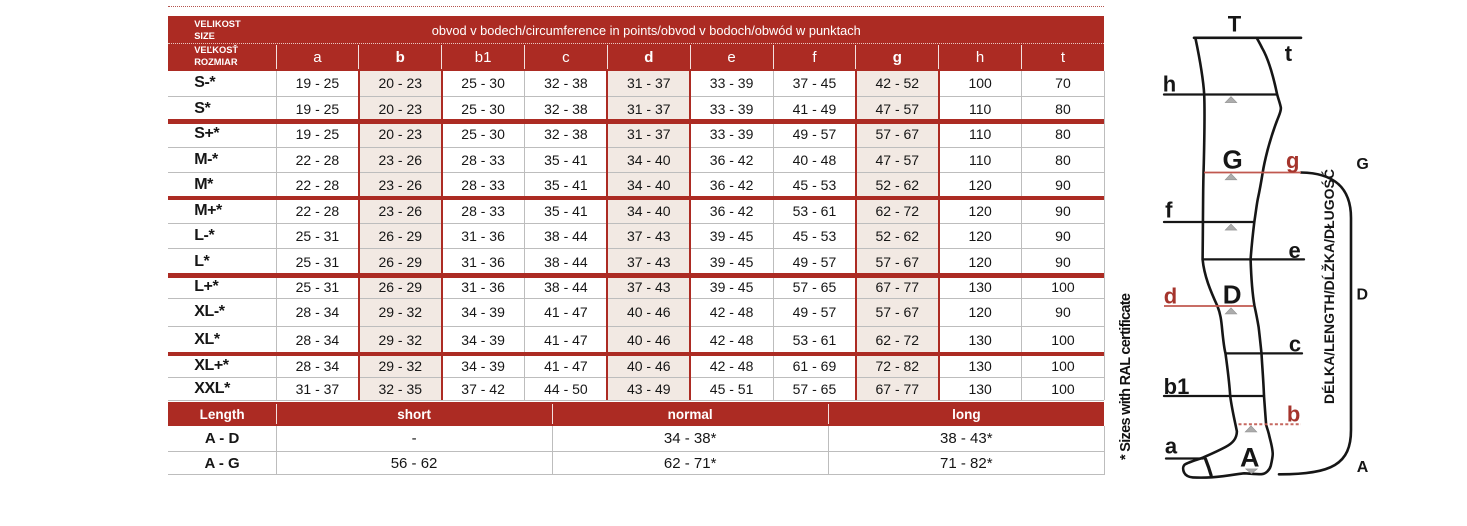 This screenshot has height=526, width=1467. Describe the element at coordinates (1169, 210) in the screenshot. I see `svg-text: f` at that location.